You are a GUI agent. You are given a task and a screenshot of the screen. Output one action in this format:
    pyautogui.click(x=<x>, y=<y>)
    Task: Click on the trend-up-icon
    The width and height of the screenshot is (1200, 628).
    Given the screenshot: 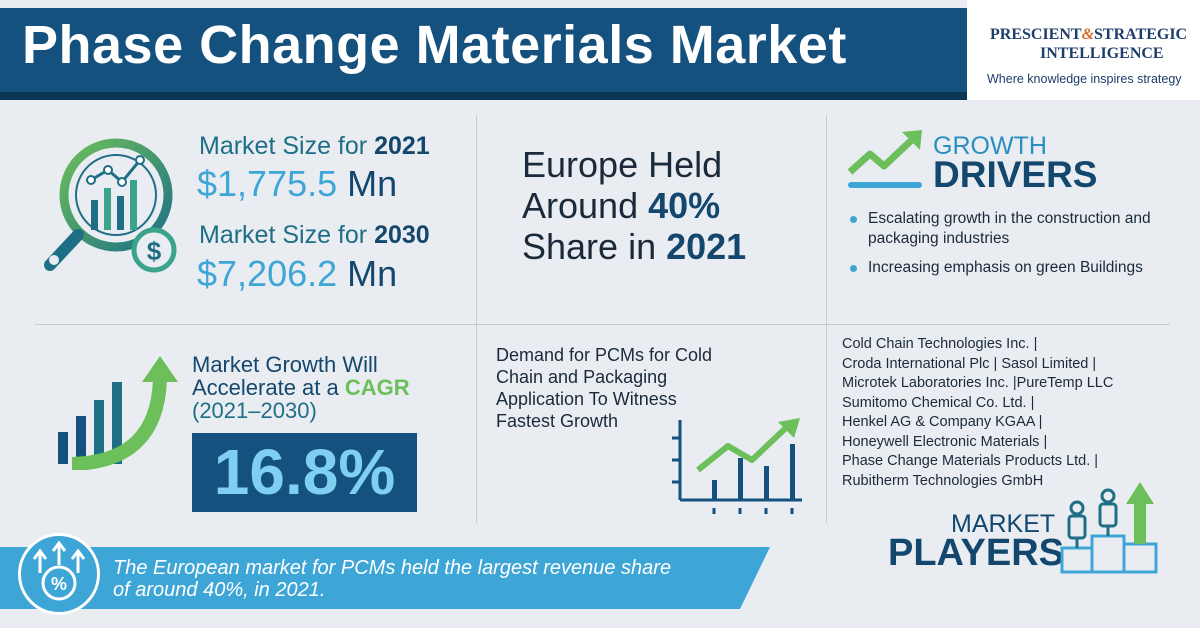 What is the action you would take?
    pyautogui.click(x=884, y=159)
    